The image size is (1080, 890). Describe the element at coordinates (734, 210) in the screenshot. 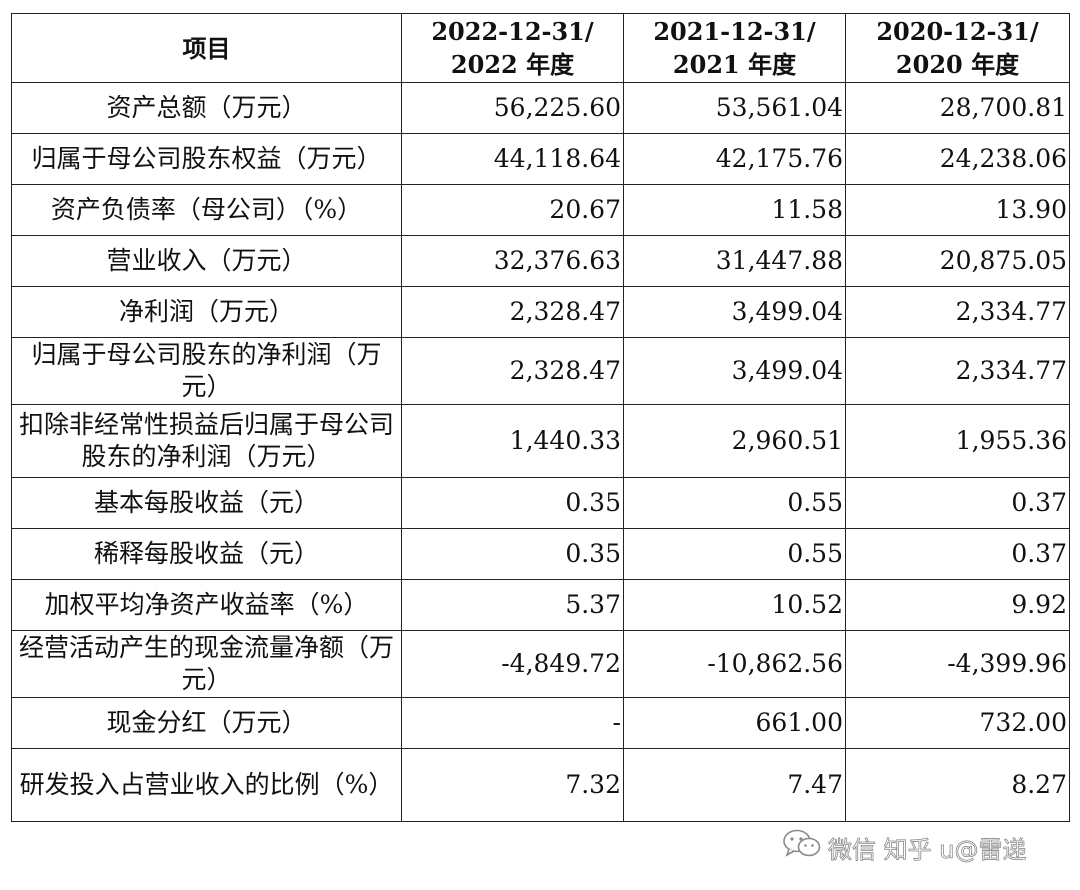

I see `row-value: 11.58` at that location.